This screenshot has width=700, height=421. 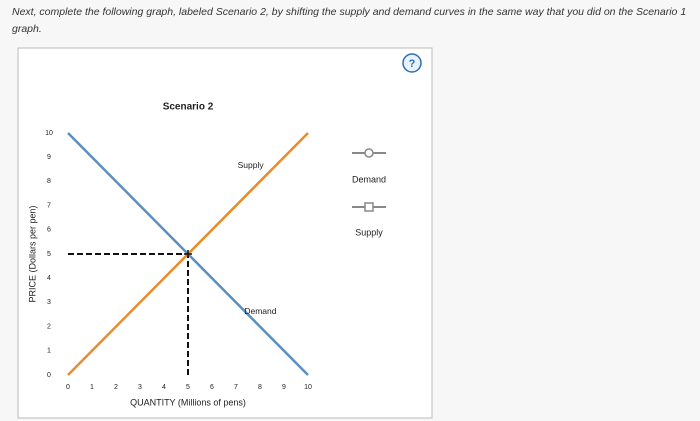 What do you see at coordinates (49, 351) in the screenshot?
I see `y-tick-label: 1` at bounding box center [49, 351].